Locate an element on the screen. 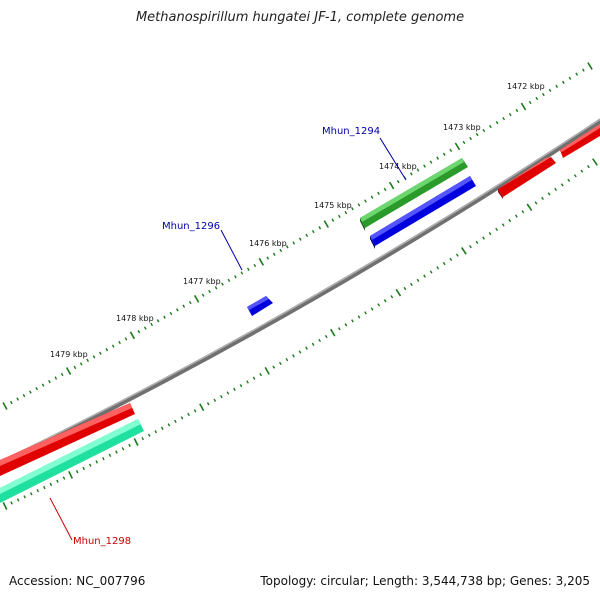 Image resolution: width=600 pixels, height=600 pixels. label-mhun-1296: Mhun_1296 is located at coordinates (191, 226).